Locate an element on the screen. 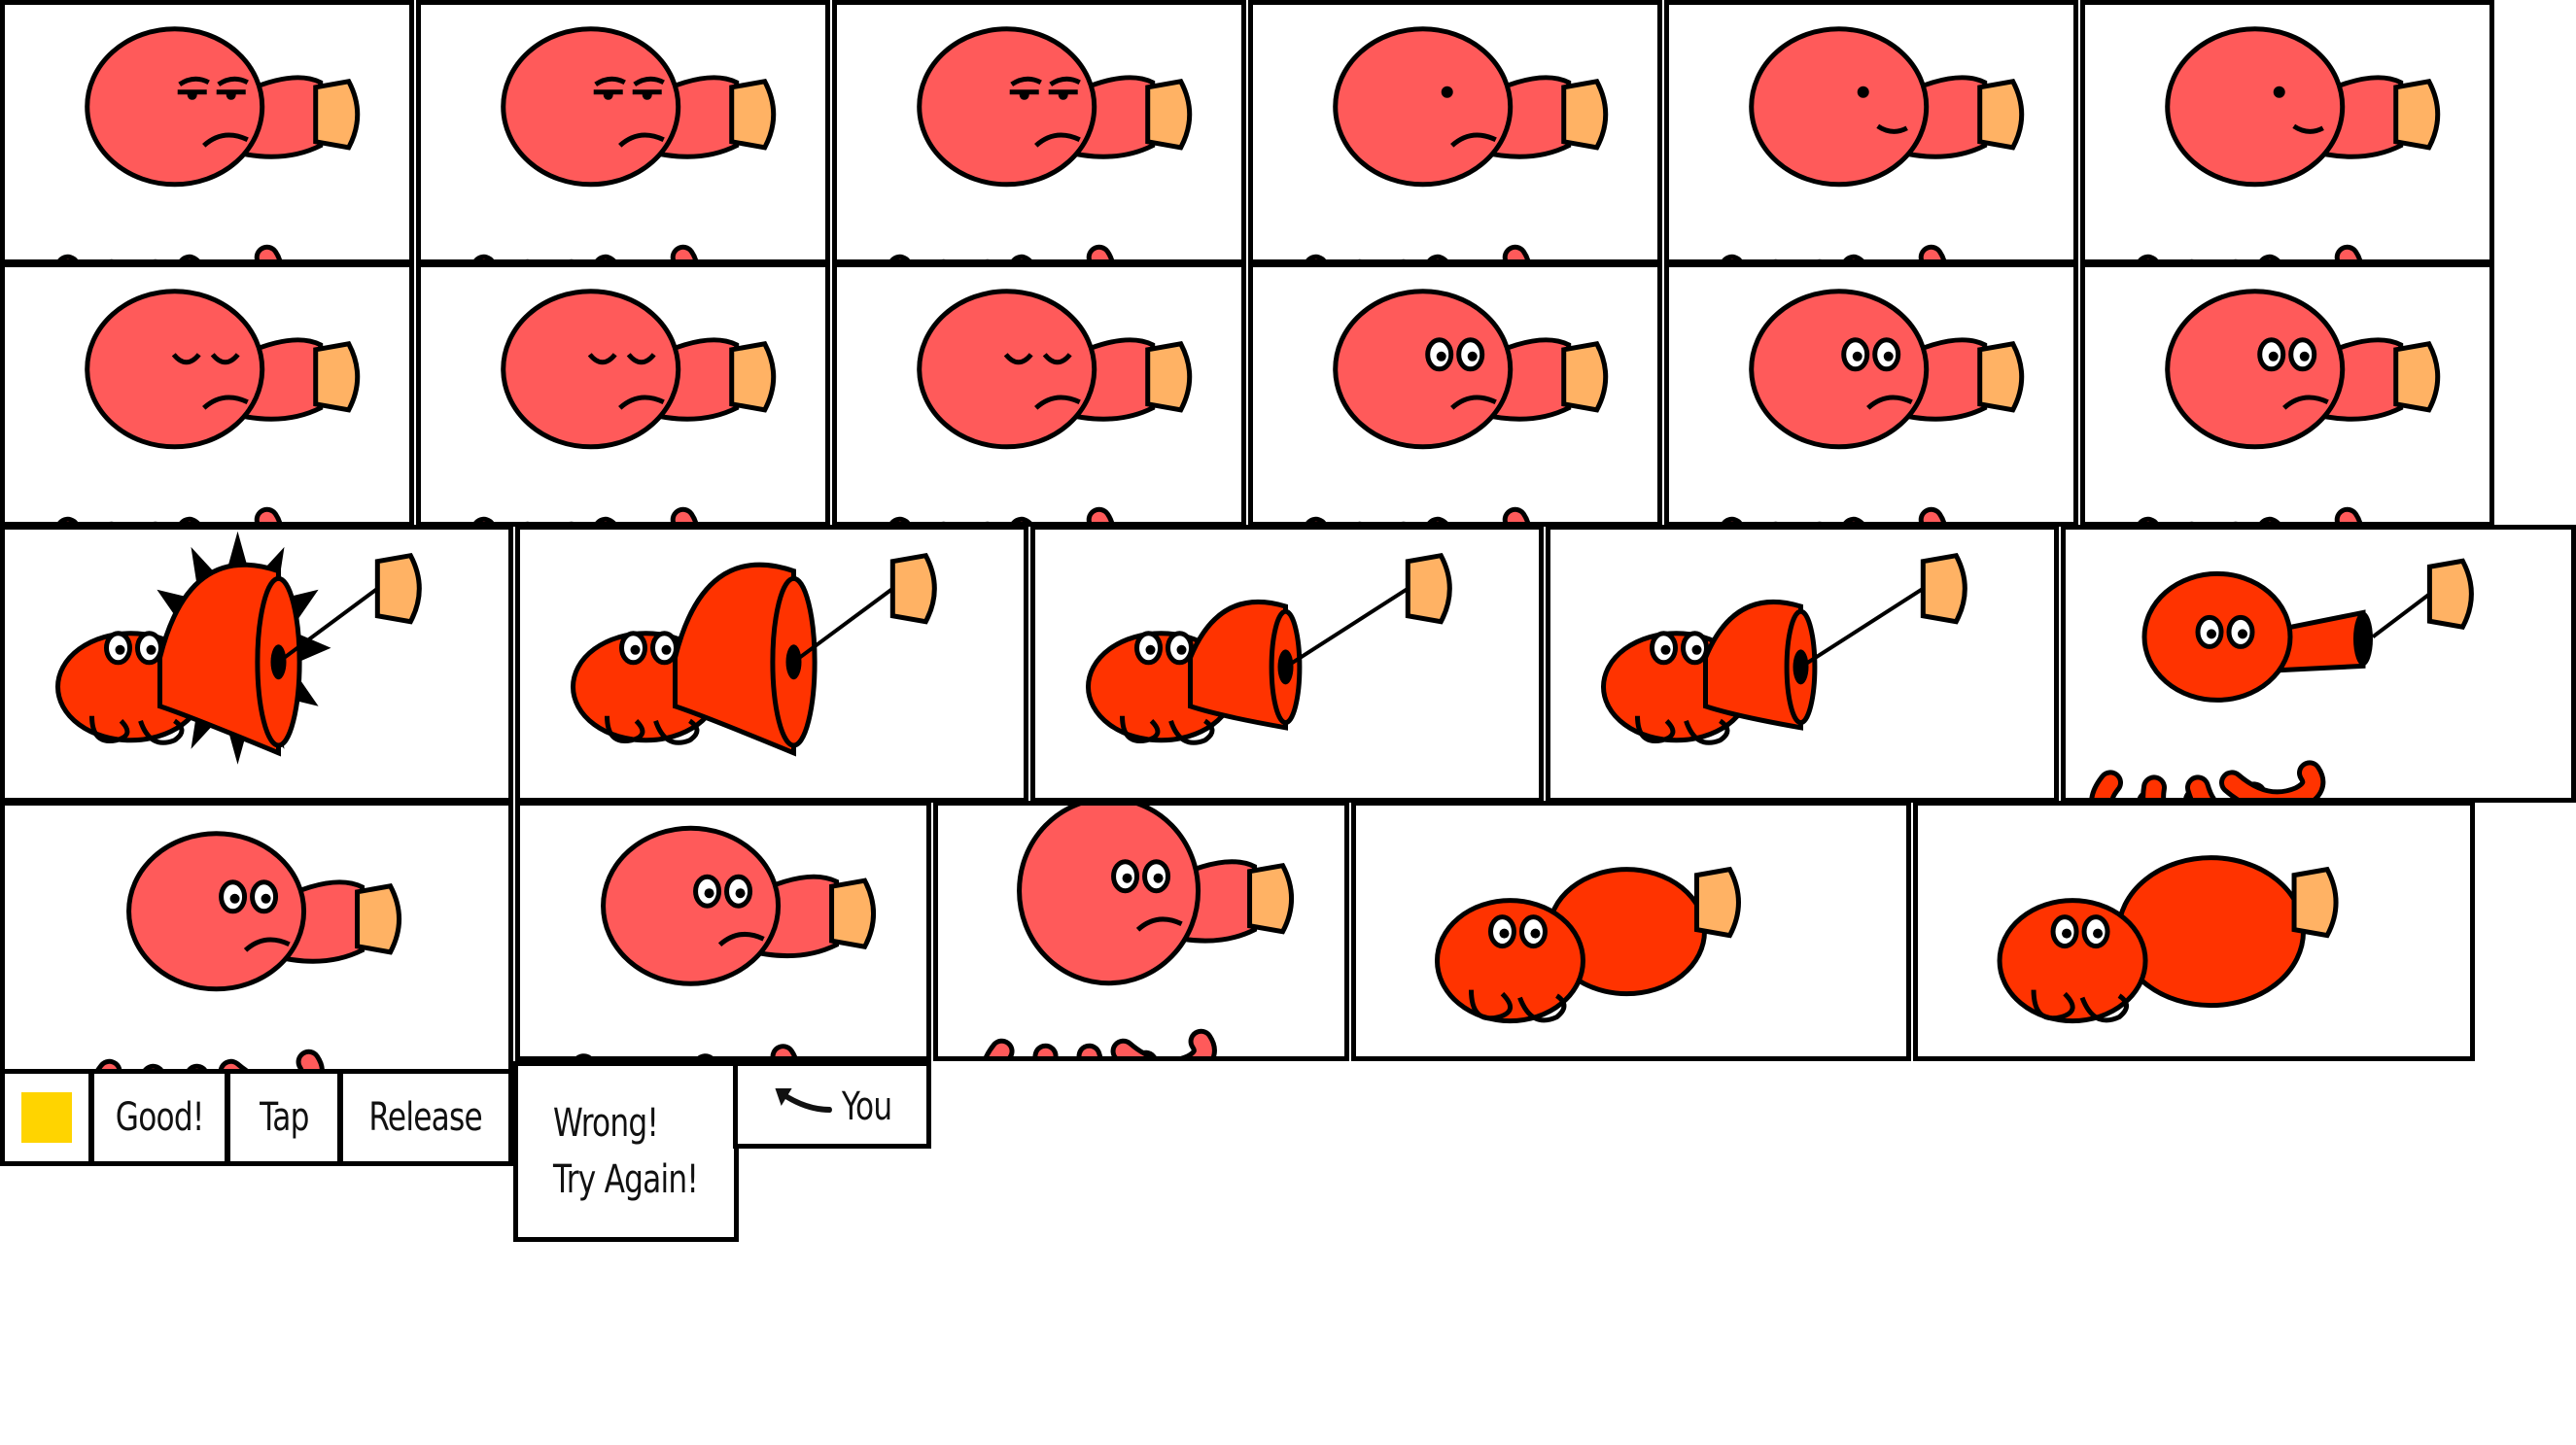  you-text: You is located at coordinates (867, 1106).